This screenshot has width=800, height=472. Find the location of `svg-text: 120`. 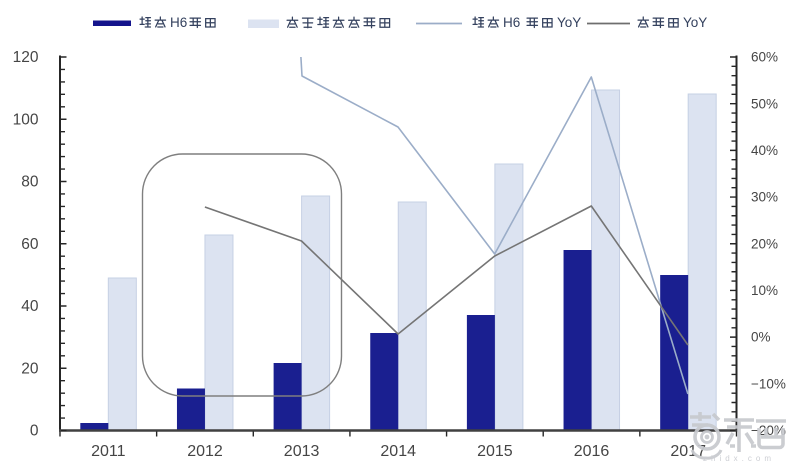

svg-text: 120 is located at coordinates (26, 57).